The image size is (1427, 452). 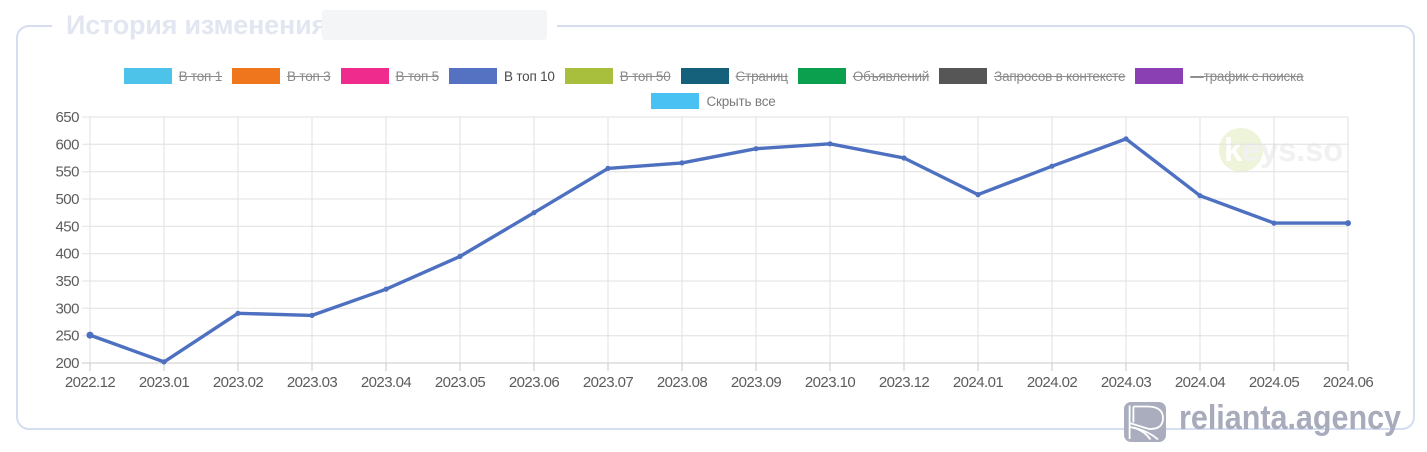 What do you see at coordinates (1126, 382) in the screenshot?
I see `svg-text: 2024.03` at bounding box center [1126, 382].